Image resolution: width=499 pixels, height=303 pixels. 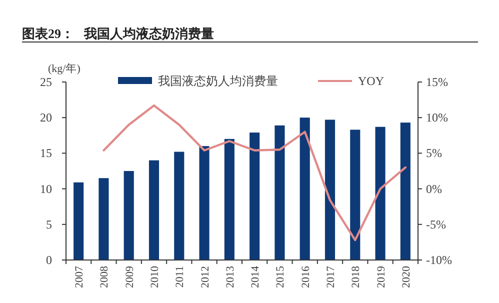 I want to click on y2-tick-label: -5%, so click(x=436, y=224).